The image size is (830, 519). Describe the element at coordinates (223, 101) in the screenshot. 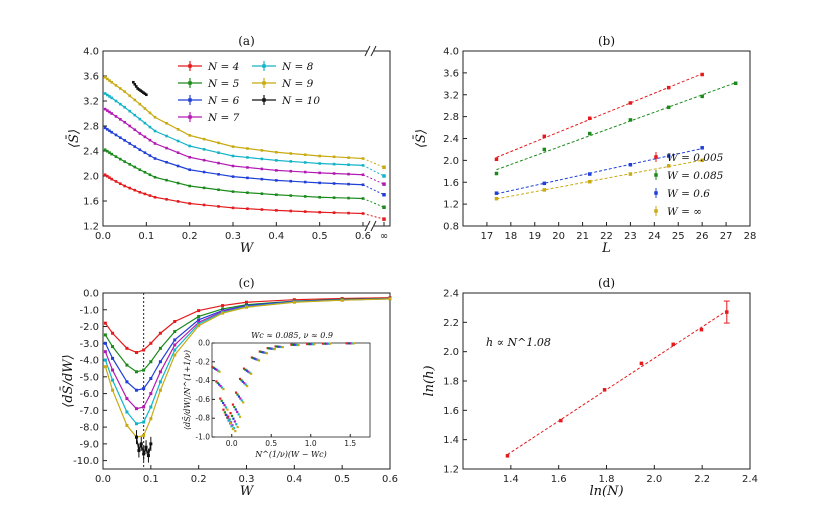

I see `legend-label: N = 6` at that location.